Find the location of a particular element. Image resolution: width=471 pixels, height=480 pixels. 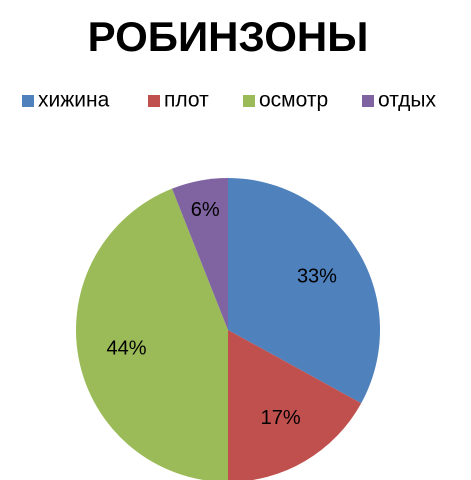

legend-label: отдых is located at coordinates (407, 100).